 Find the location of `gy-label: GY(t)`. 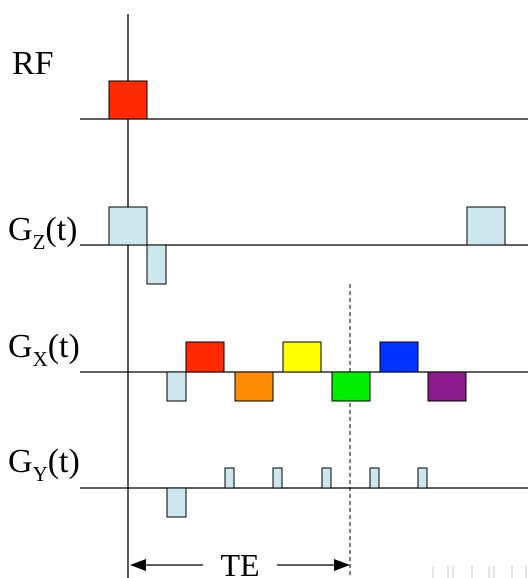

gy-label: GY(t) is located at coordinates (44, 464).